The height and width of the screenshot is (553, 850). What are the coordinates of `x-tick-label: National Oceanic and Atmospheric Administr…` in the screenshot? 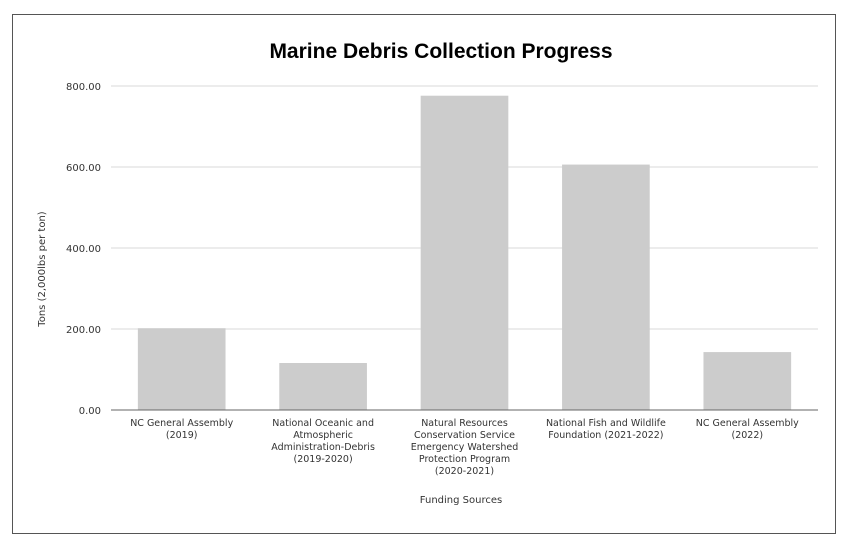 It's located at (323, 441).